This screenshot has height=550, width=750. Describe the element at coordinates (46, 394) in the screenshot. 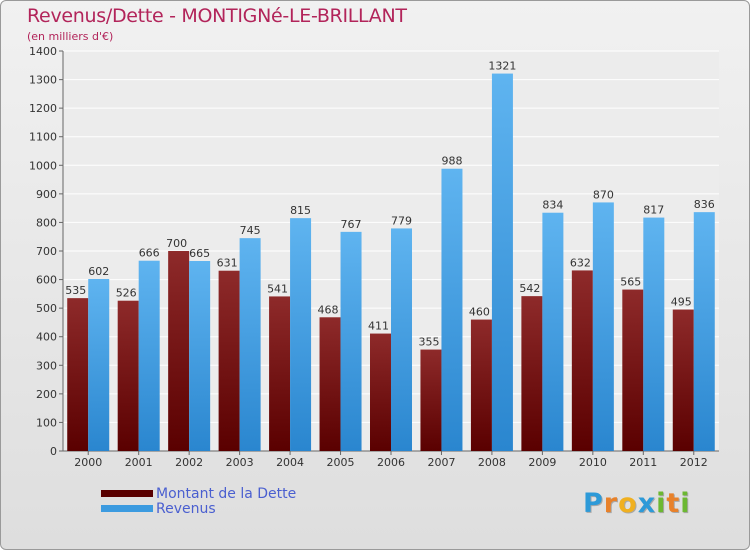

I see `y-tick-label: 200` at that location.